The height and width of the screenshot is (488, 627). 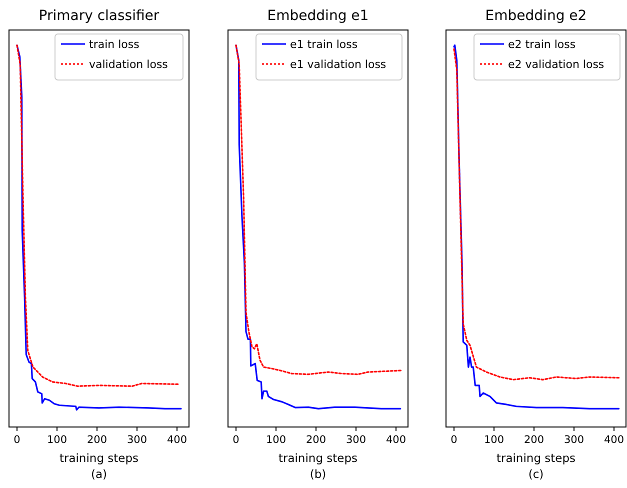 What do you see at coordinates (556, 64) in the screenshot?
I see `legend-label: e2 validation loss` at bounding box center [556, 64].